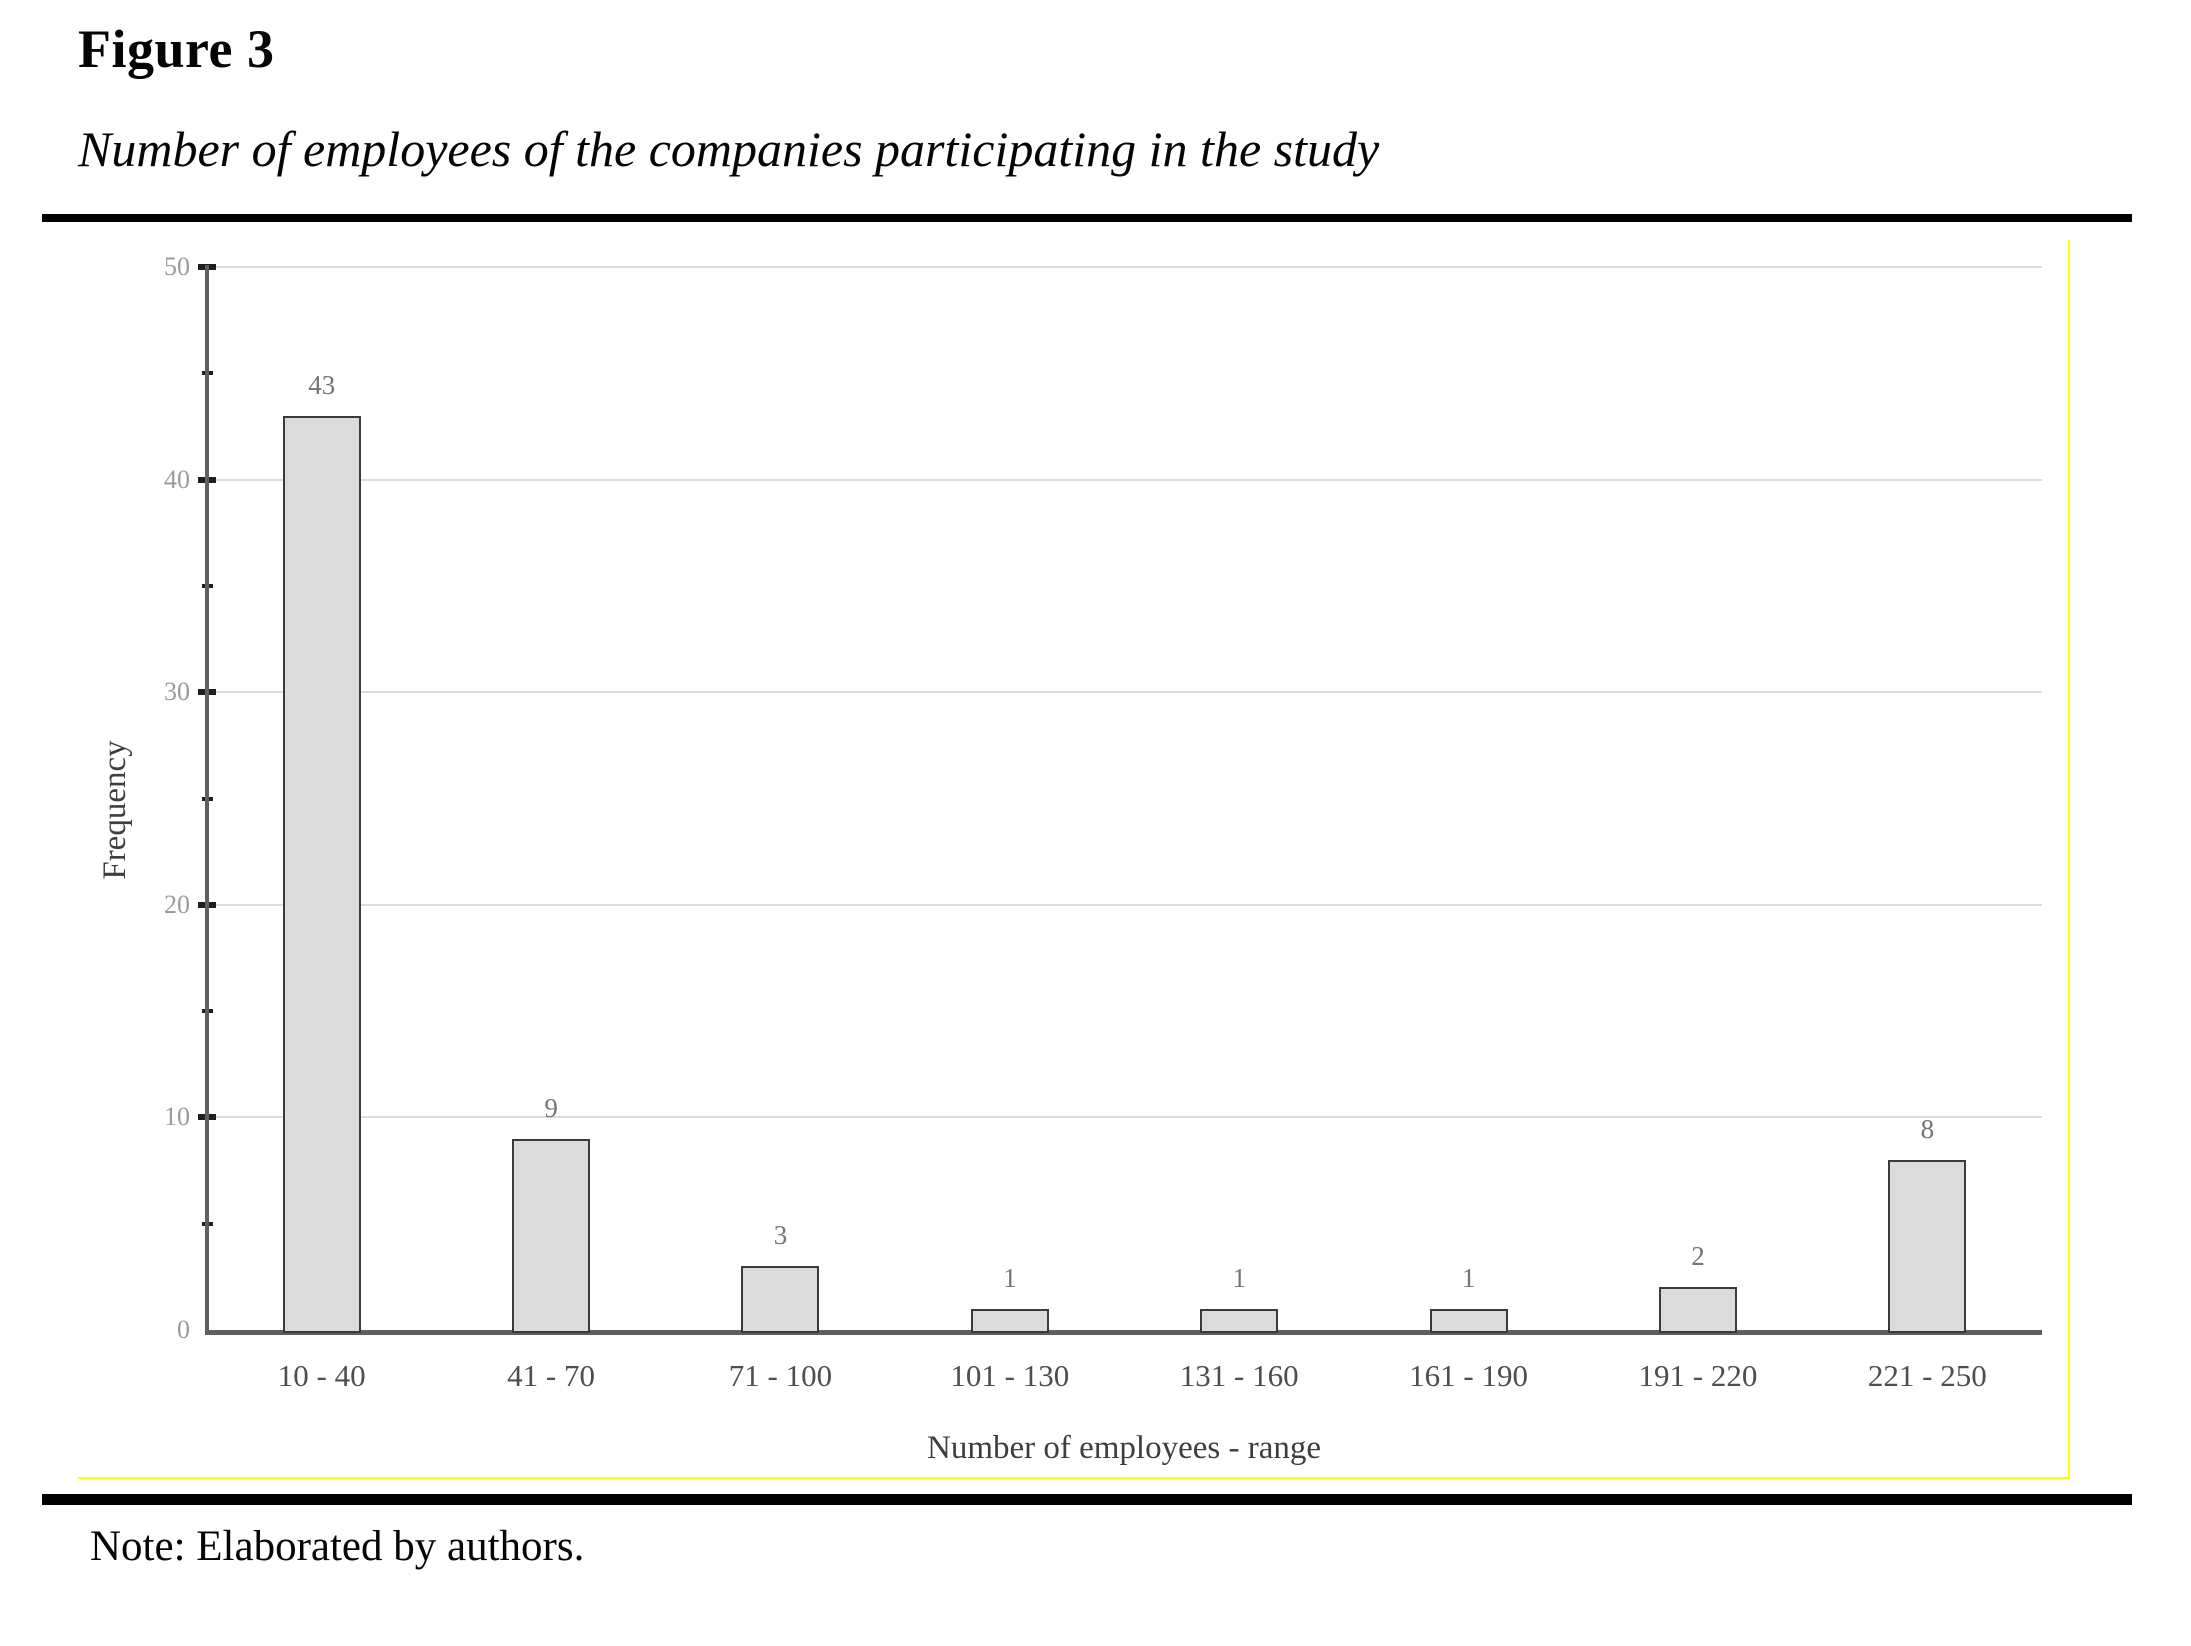 The width and height of the screenshot is (2191, 1646). I want to click on x-tick-label: 10 - 40, so click(321, 1375).